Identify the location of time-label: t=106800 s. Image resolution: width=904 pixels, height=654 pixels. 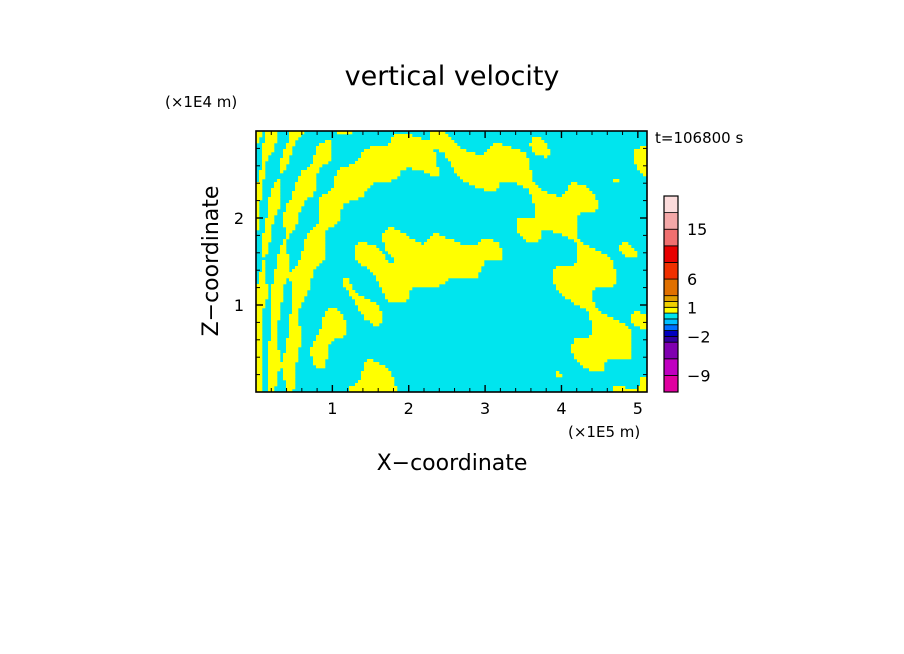
(699, 138).